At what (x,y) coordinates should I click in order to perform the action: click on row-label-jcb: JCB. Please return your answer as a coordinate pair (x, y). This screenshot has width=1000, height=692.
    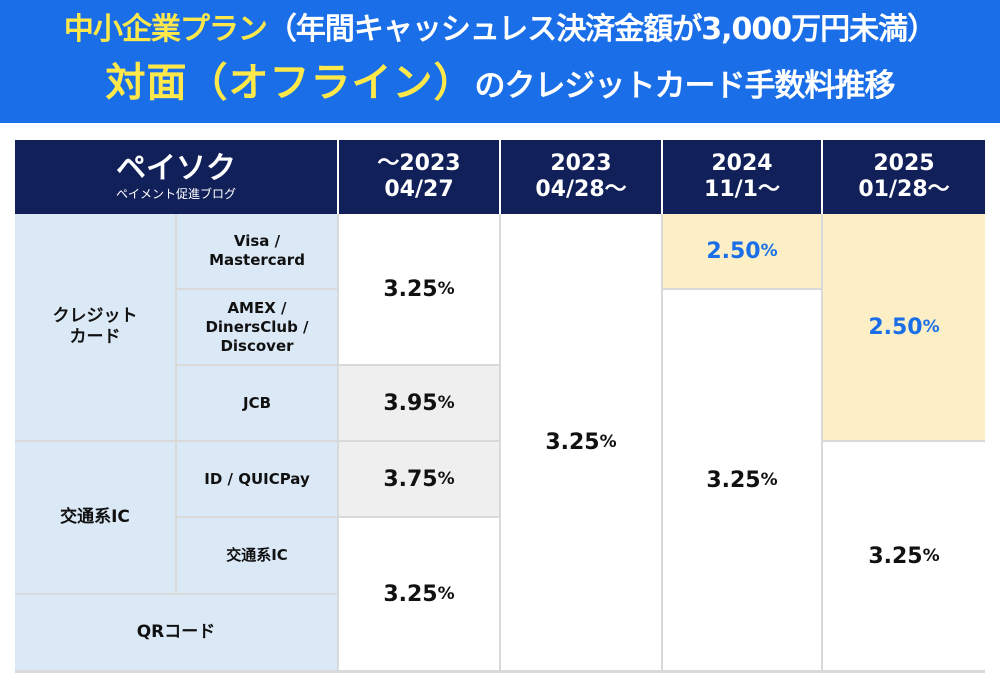
    Looking at the image, I should click on (258, 404).